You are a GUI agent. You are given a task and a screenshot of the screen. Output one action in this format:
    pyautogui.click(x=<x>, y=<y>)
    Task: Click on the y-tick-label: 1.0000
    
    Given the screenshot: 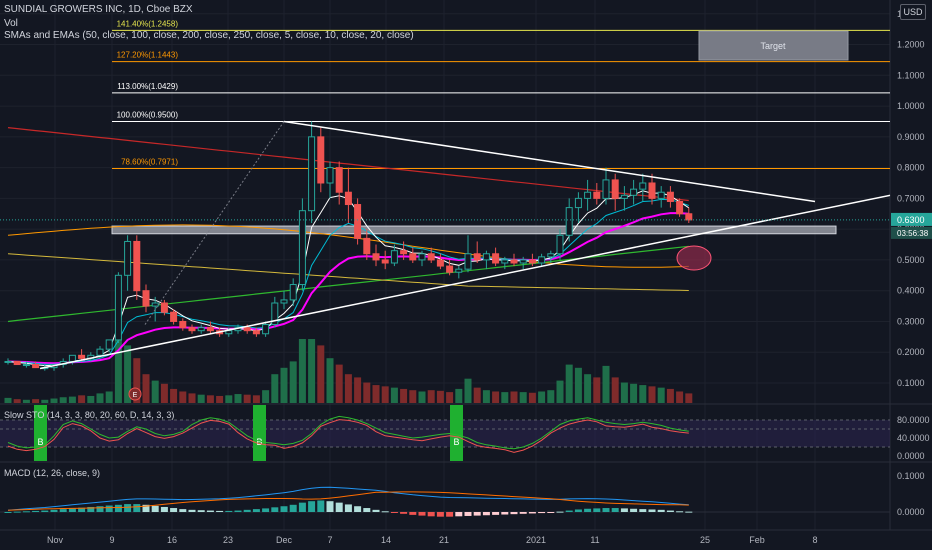 What is the action you would take?
    pyautogui.click(x=911, y=106)
    